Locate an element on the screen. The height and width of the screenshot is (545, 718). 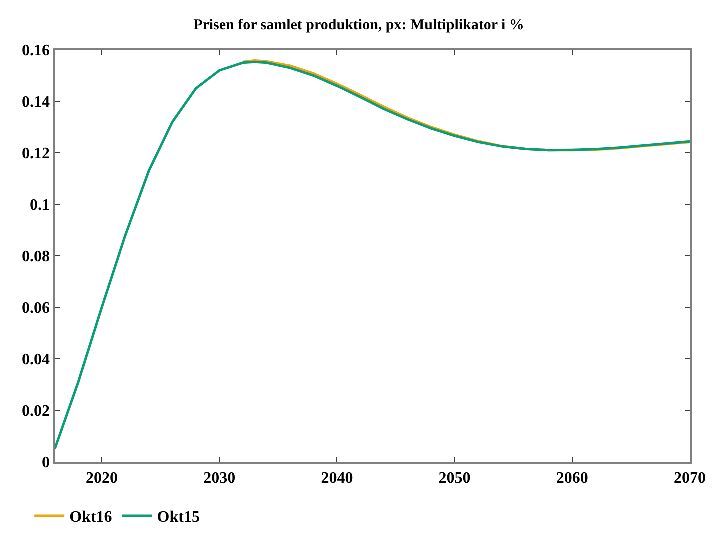
y-tick-label: 0.02 is located at coordinates (36, 411).